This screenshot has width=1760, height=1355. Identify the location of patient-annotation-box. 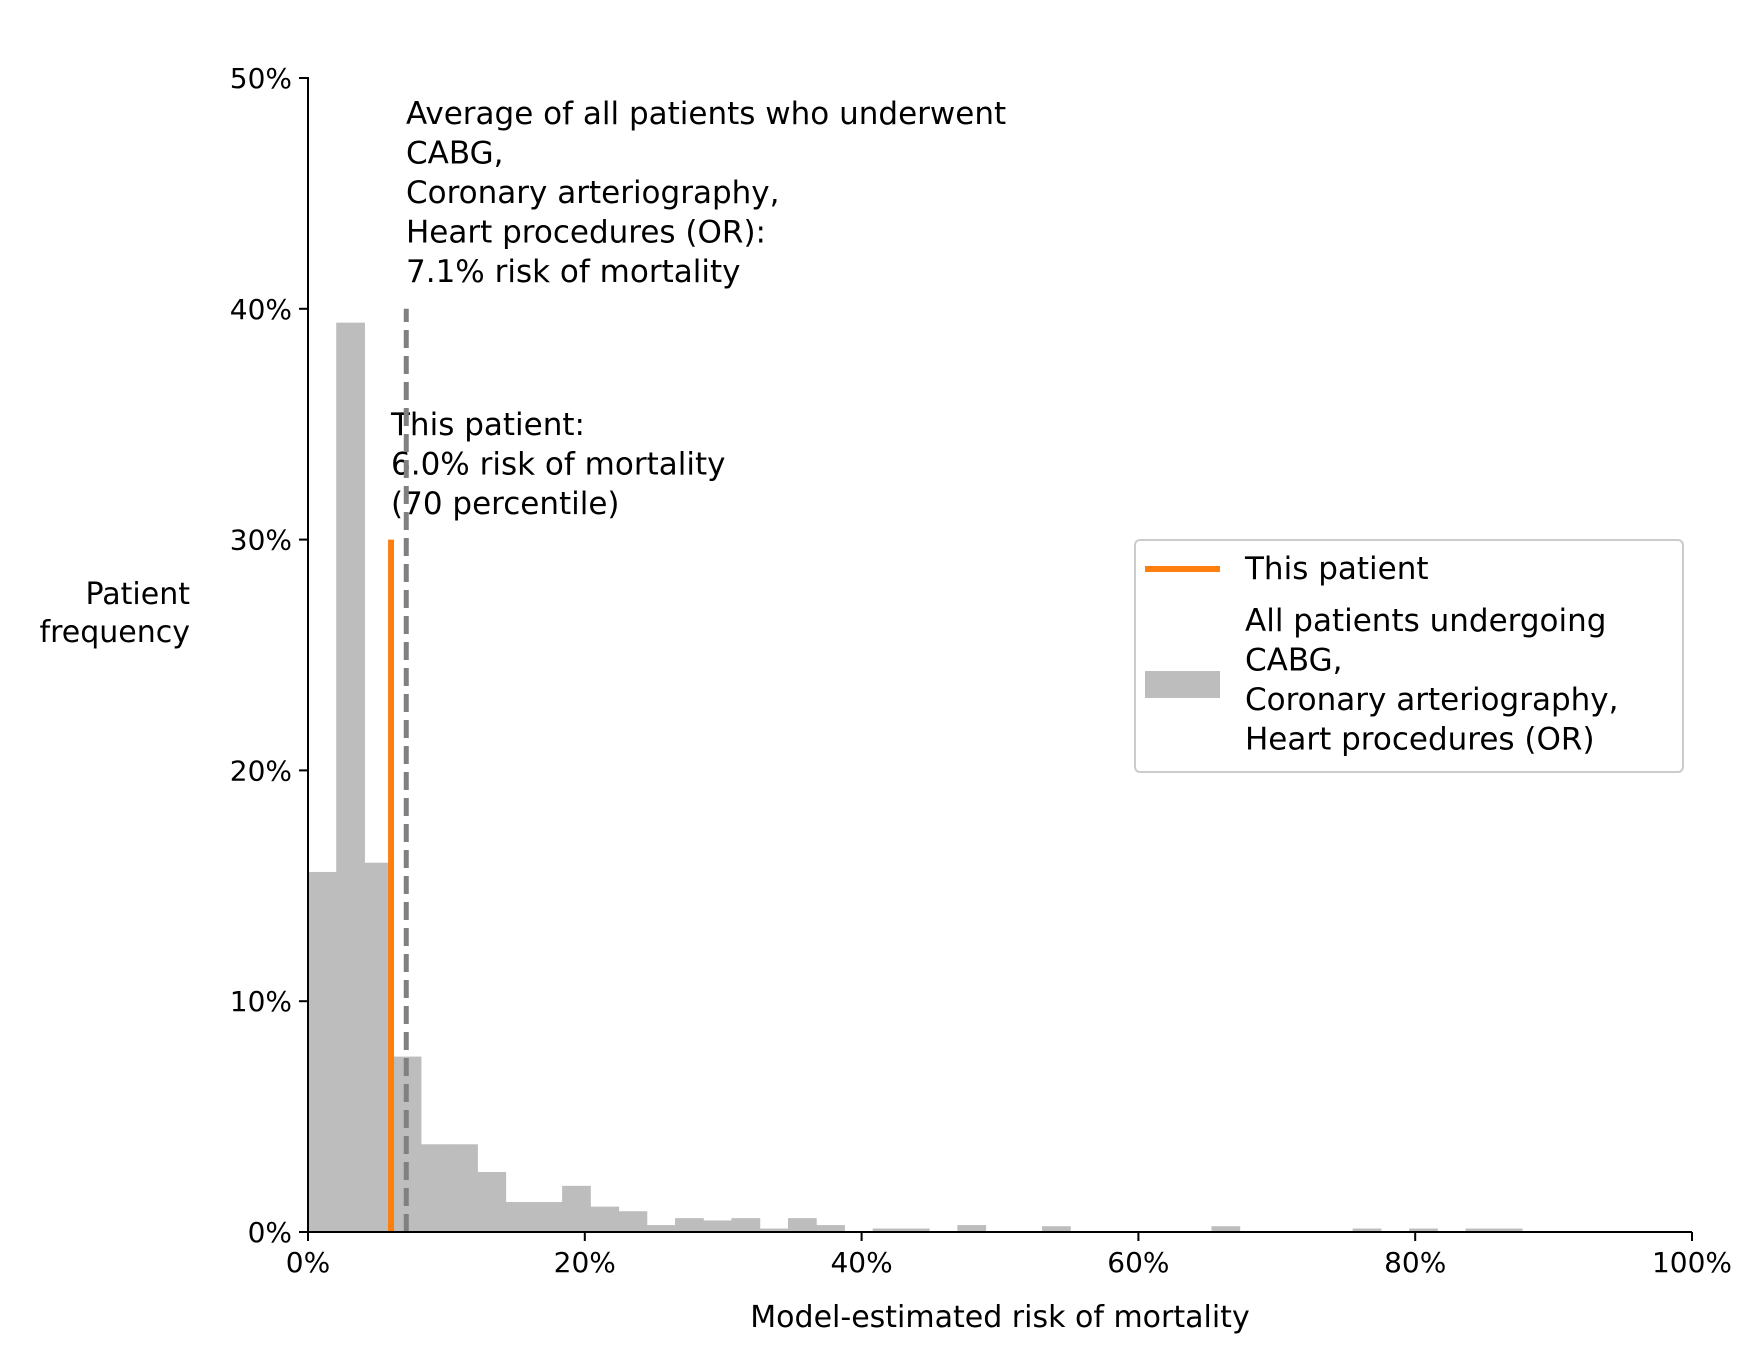
(582, 470).